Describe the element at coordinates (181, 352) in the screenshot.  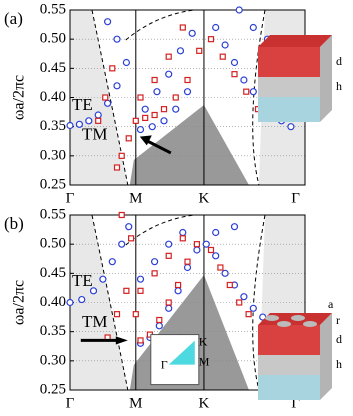
I see `bz-triangle` at that location.